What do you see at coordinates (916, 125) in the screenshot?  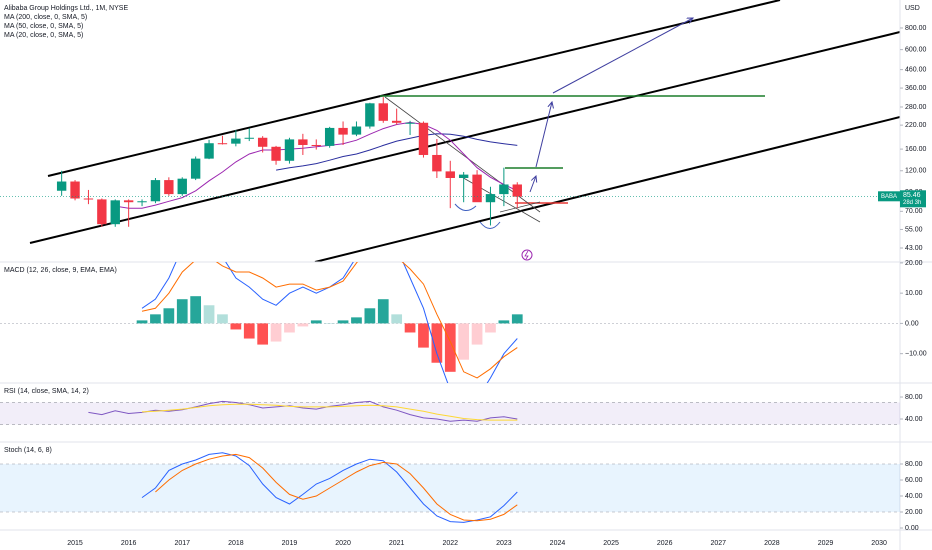 I see `y-tick-label: 220.00` at bounding box center [916, 125].